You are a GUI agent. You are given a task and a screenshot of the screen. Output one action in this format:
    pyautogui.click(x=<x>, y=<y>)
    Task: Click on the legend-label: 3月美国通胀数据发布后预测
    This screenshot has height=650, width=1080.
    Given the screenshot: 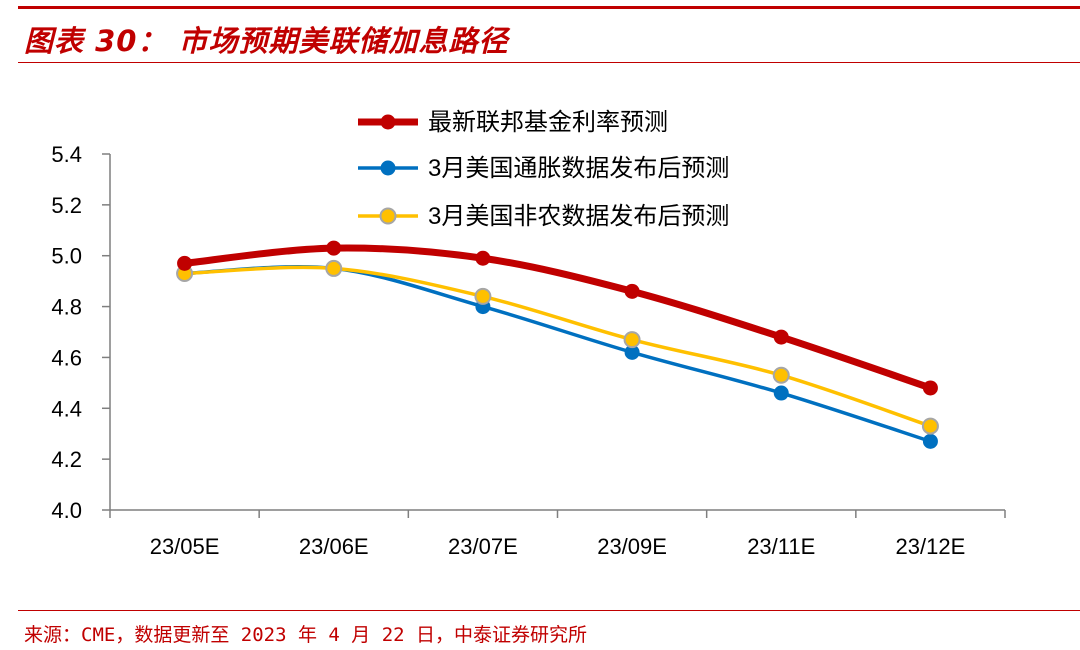 What is the action you would take?
    pyautogui.click(x=578, y=168)
    